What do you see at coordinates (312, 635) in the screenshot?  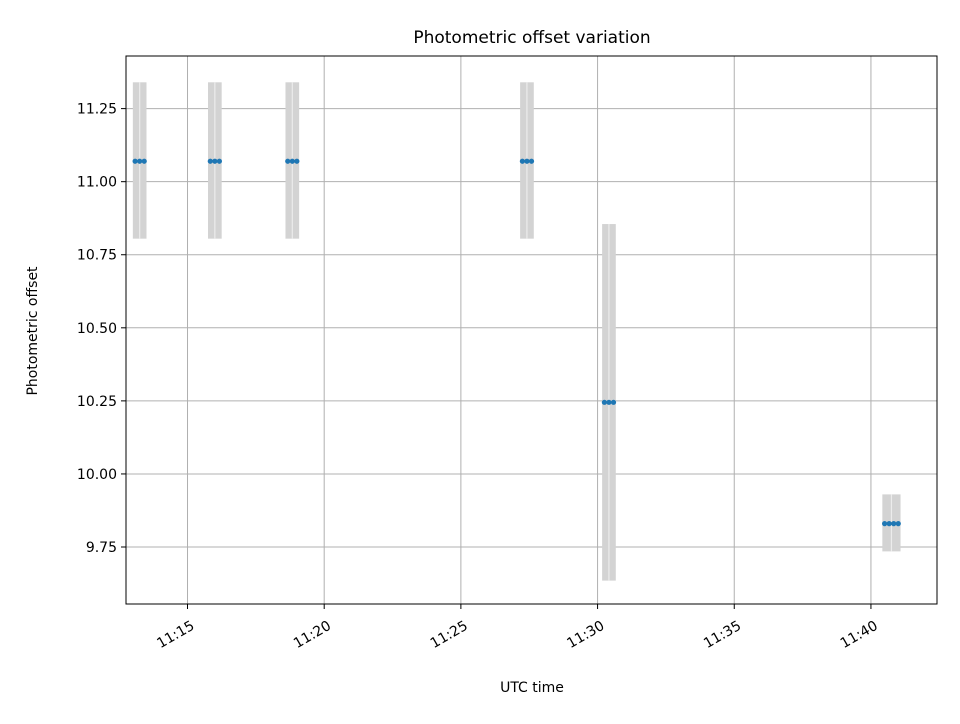 I see `x-tick-label: 11:20` at bounding box center [312, 635].